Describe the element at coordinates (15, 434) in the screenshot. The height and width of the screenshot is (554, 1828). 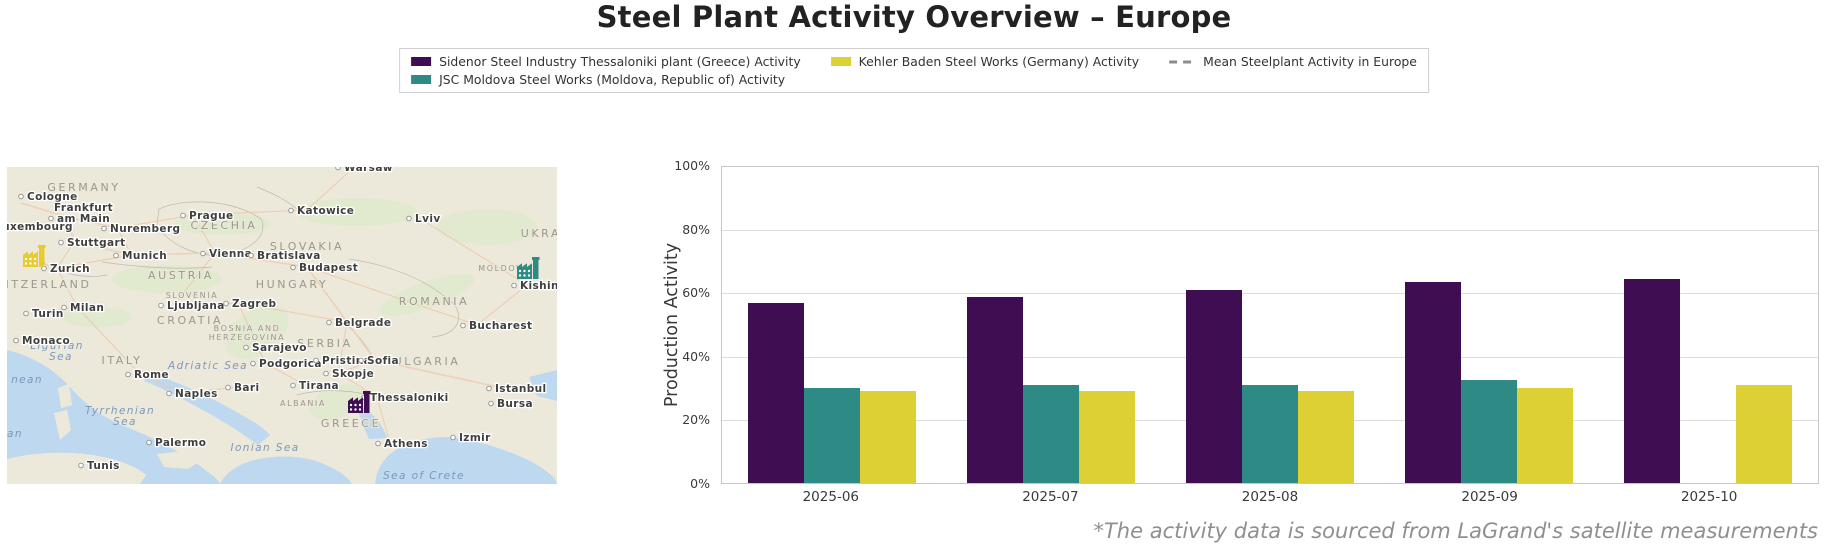
I see `sea-label: an` at that location.